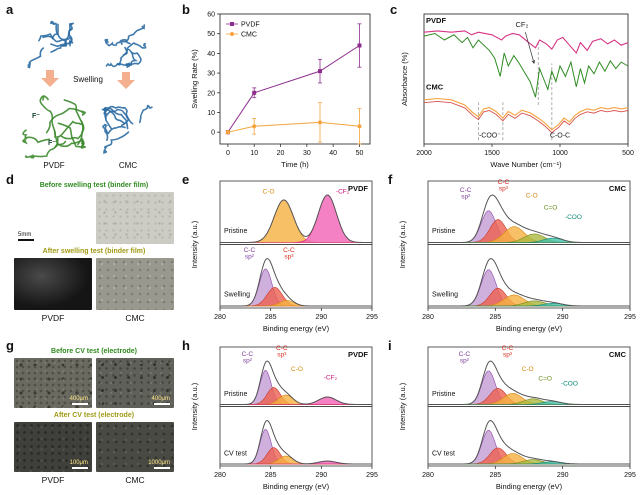 This screenshot has height=495, width=640. Describe the element at coordinates (53, 318) in the screenshot. I see `panel-d-pvdf-label: PVDF` at that location.